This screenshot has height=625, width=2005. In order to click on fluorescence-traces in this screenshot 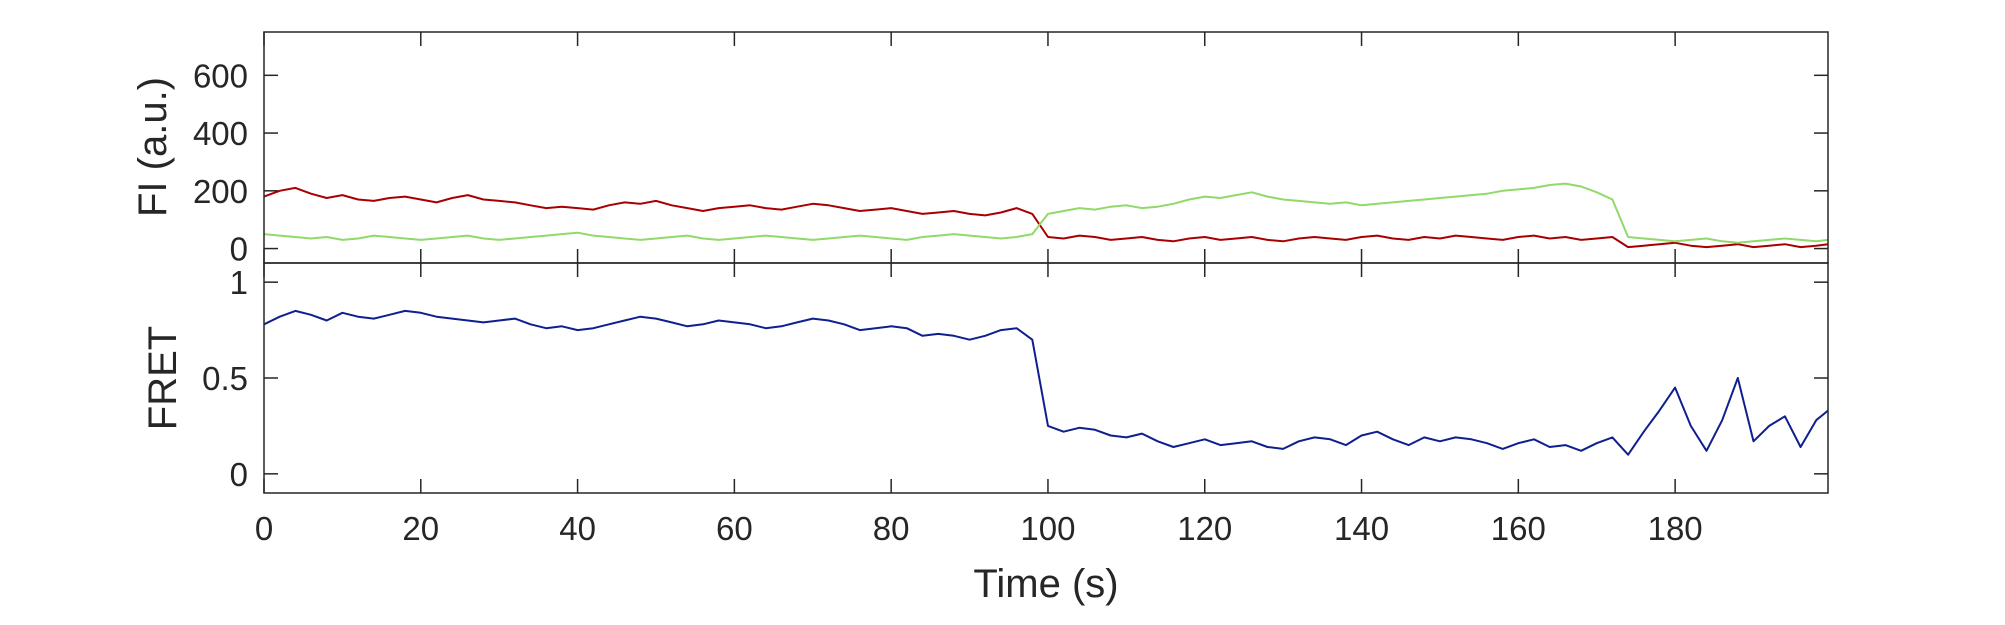, I will do `click(1046, 215)`.